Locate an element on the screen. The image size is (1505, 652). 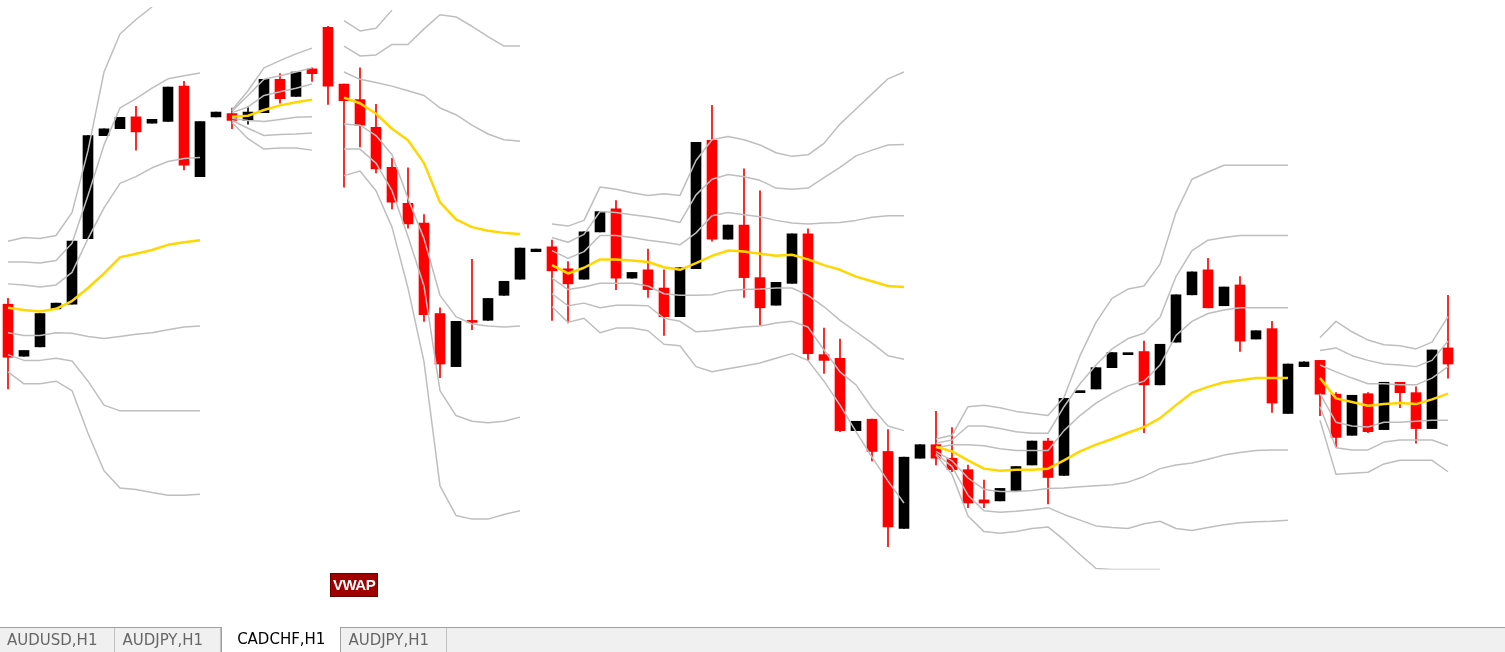
text: AUDUSD,H1 is located at coordinates (58, 640).